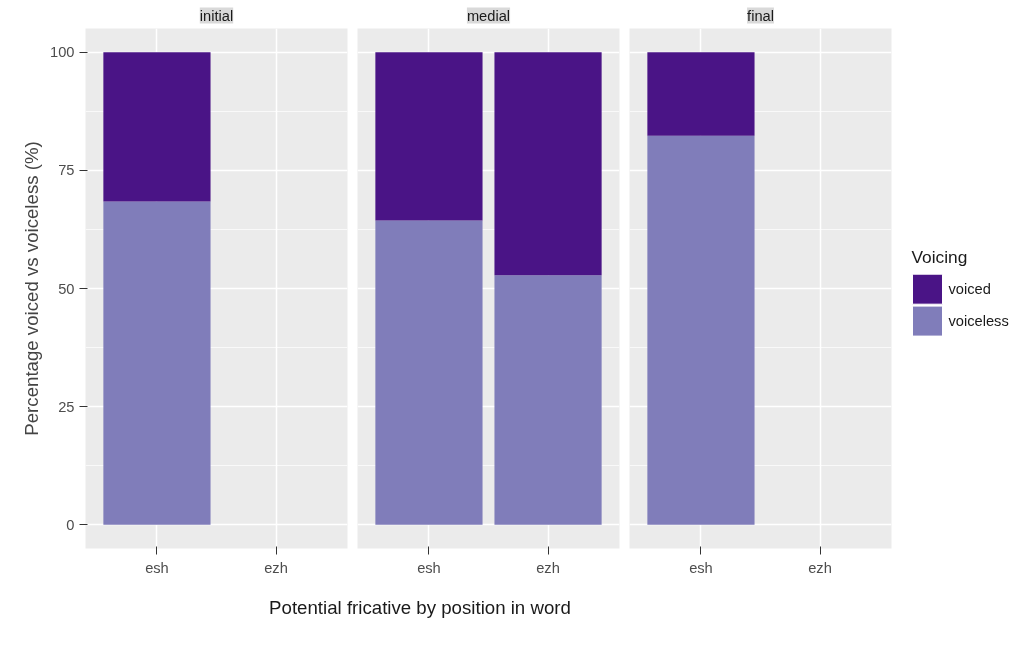 This screenshot has height=646, width=1022. What do you see at coordinates (760, 15) in the screenshot?
I see `chart-title: final` at bounding box center [760, 15].